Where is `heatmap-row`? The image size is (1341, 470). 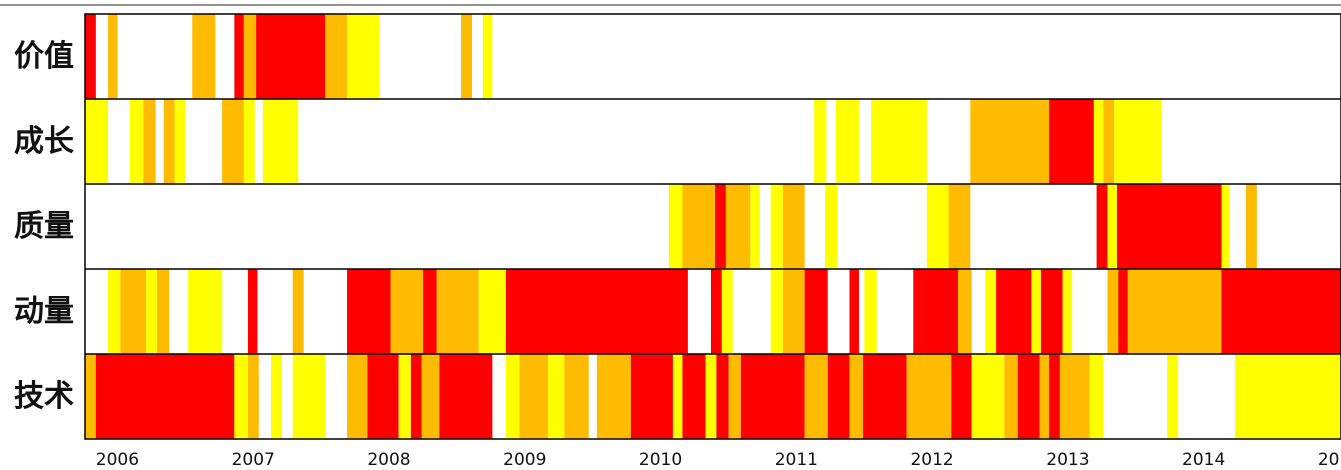 heatmap-row is located at coordinates (623, 141).